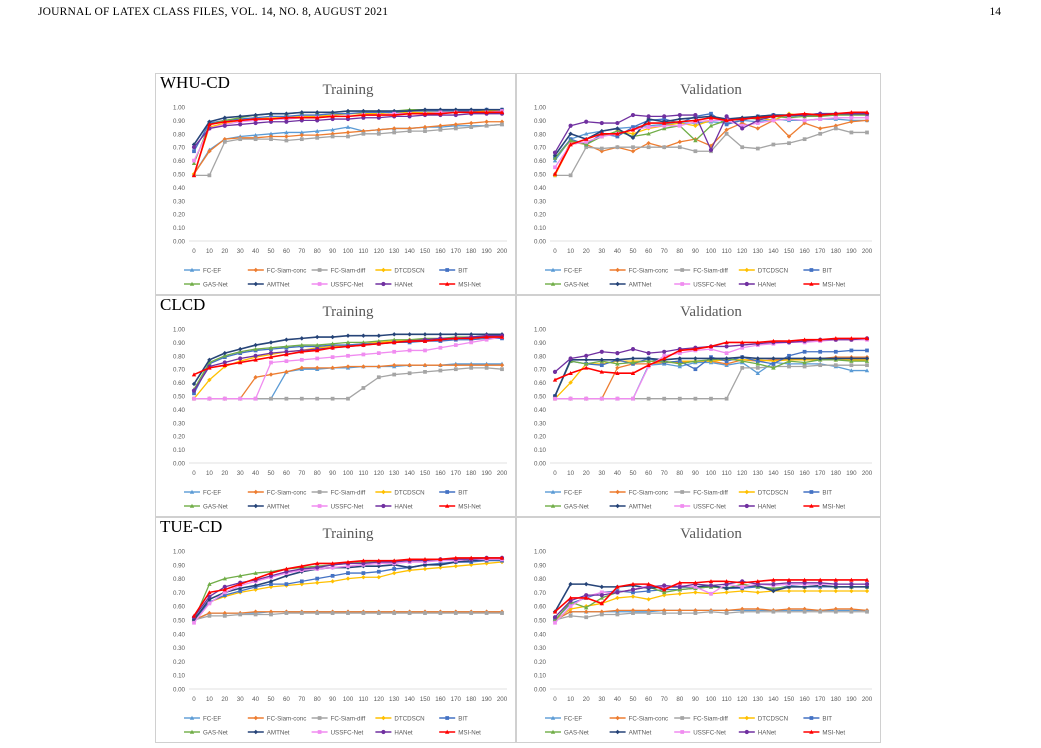 The width and height of the screenshot is (1041, 748). Describe the element at coordinates (773, 718) in the screenshot. I see `legend-label: DTCDSCN` at that location.